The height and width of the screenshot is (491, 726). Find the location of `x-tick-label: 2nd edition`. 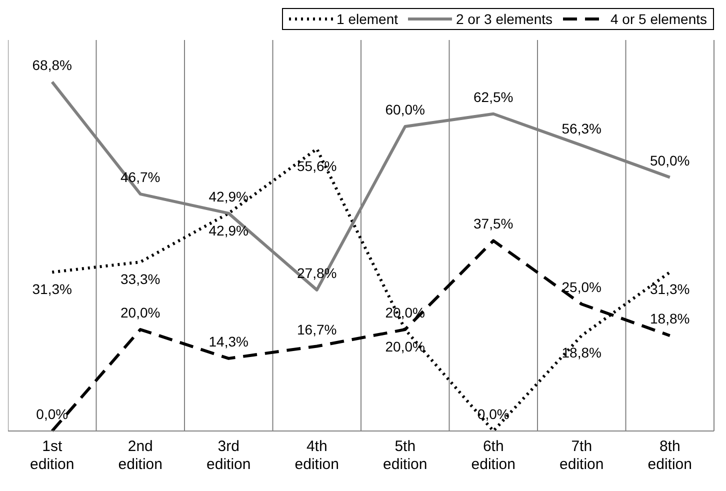

x-tick-label: 2nd edition is located at coordinates (140, 455).